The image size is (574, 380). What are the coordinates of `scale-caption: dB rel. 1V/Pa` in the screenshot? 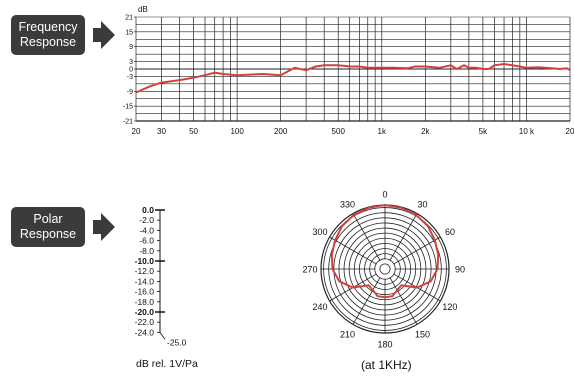 It's located at (167, 364).